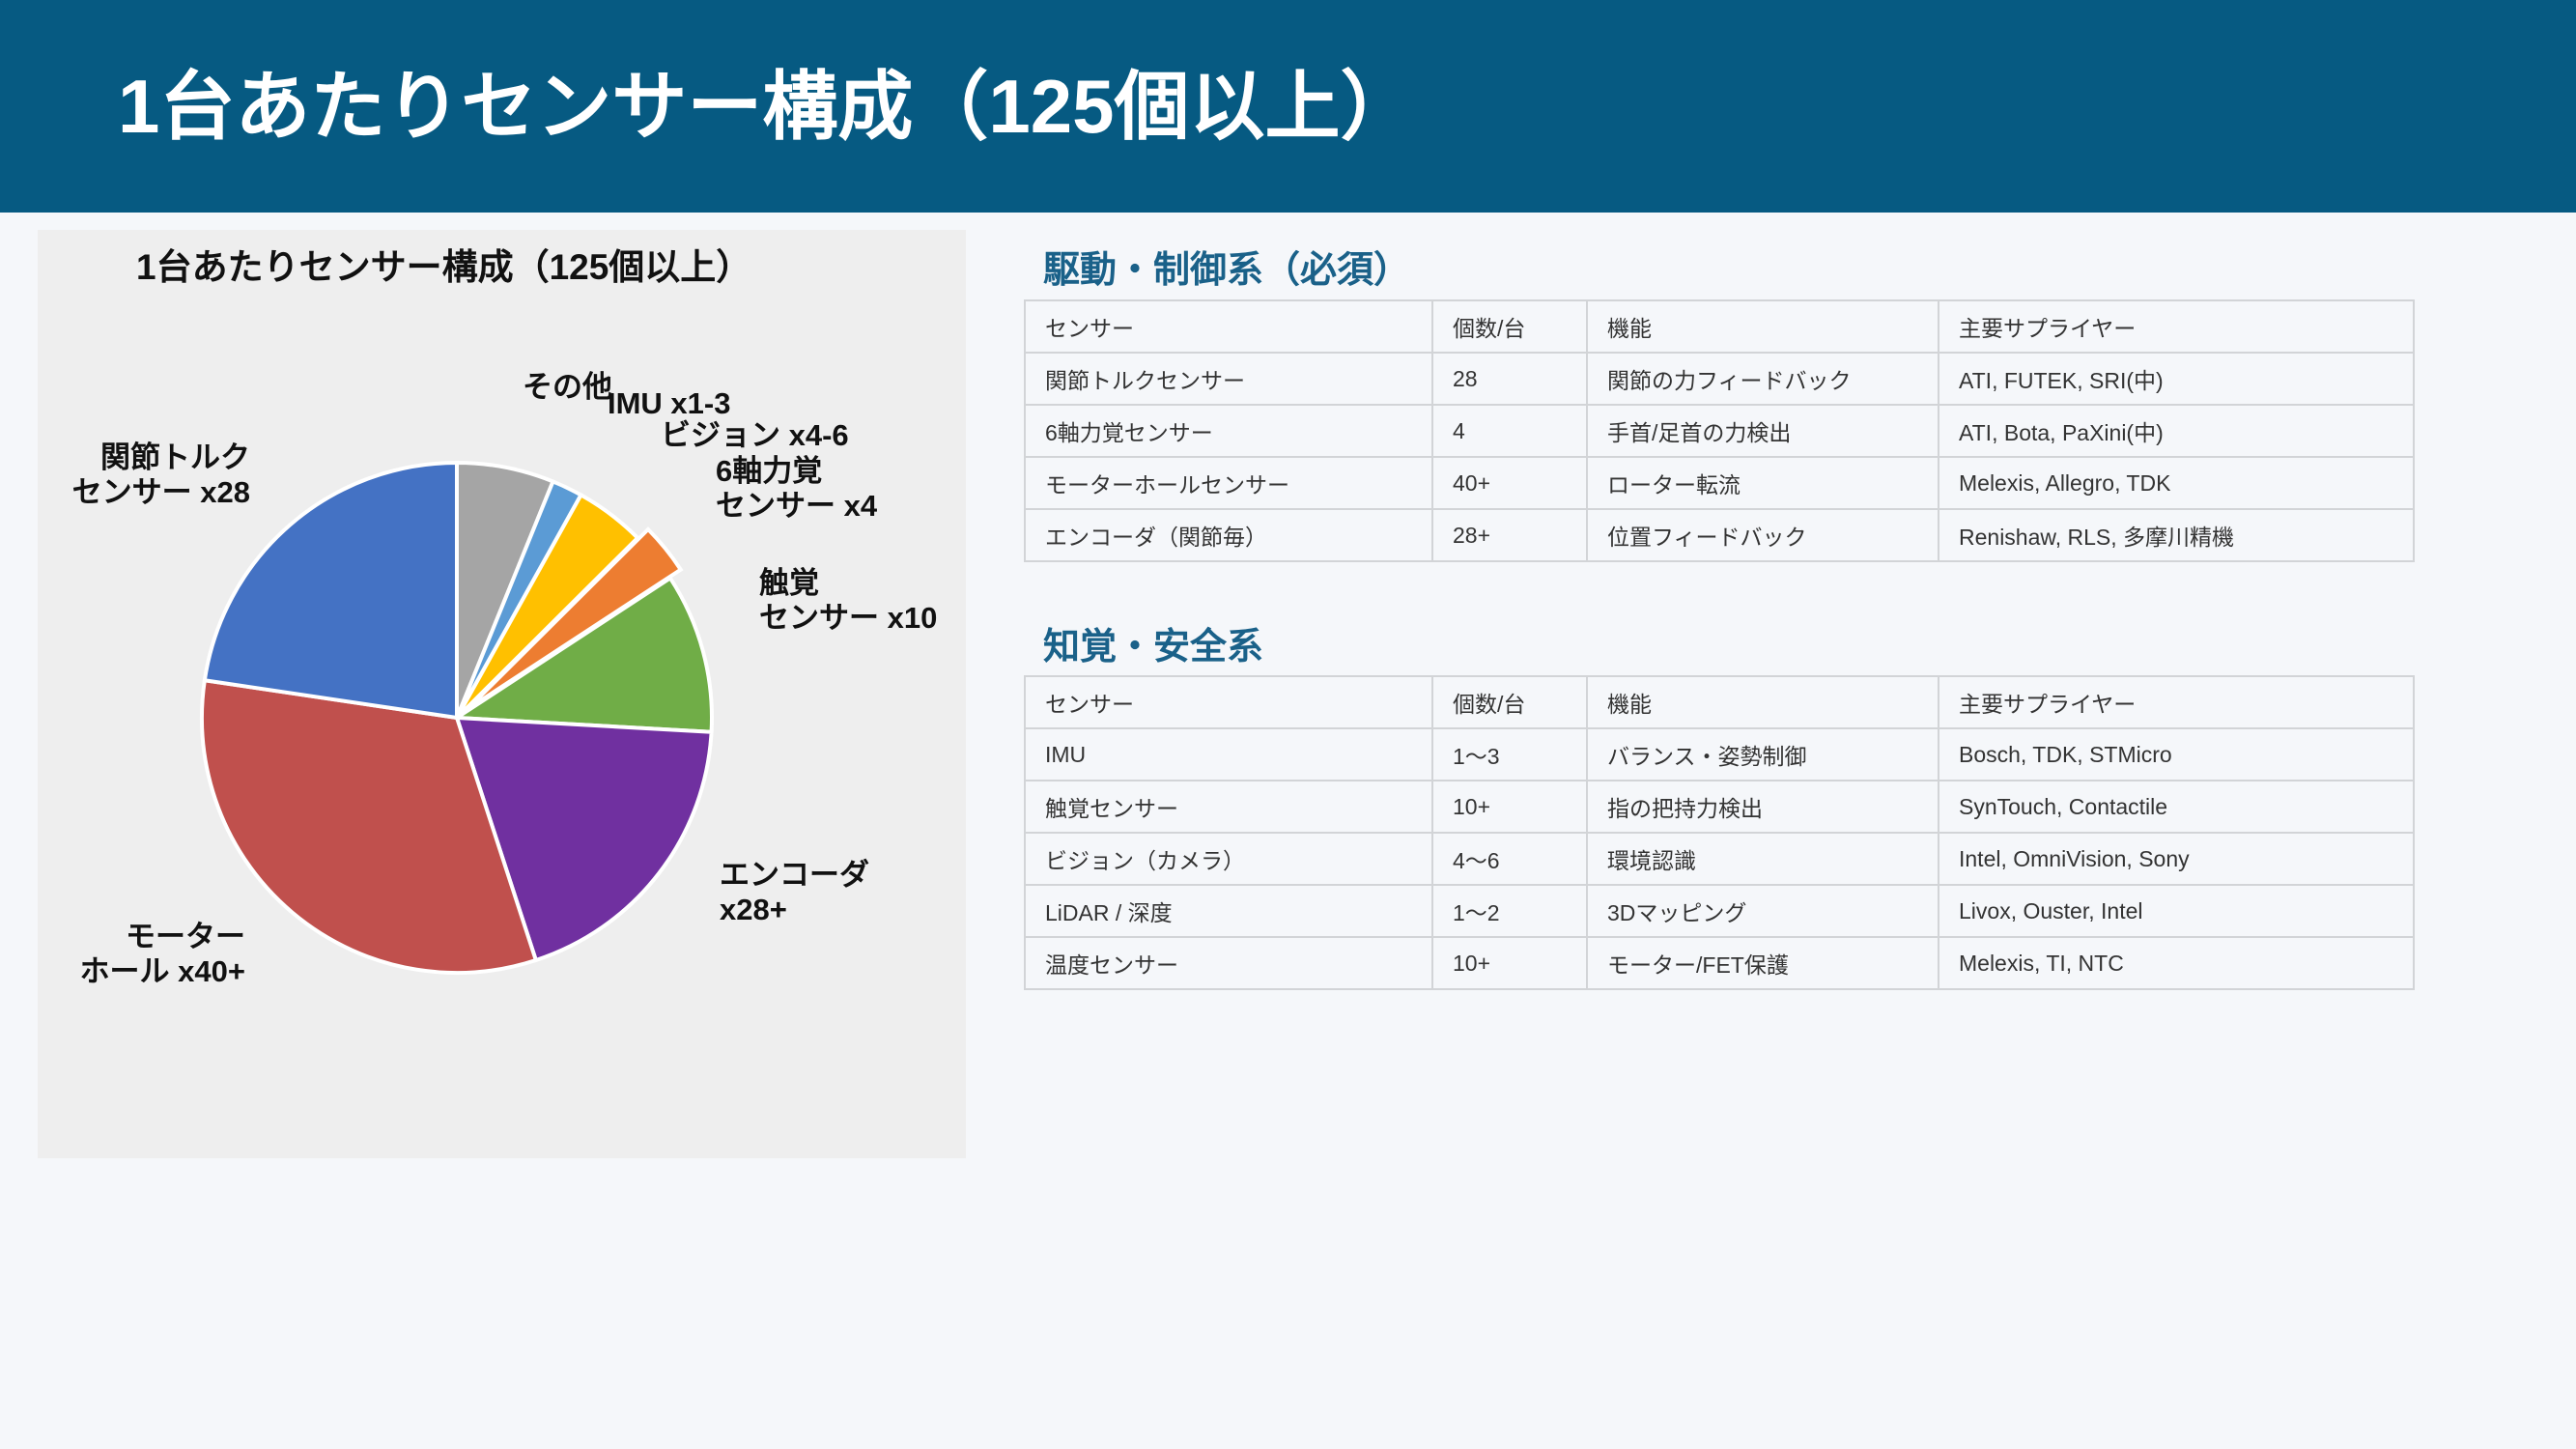  I want to click on cell: ATI, FUTEK, SRI(中), so click(2176, 379).